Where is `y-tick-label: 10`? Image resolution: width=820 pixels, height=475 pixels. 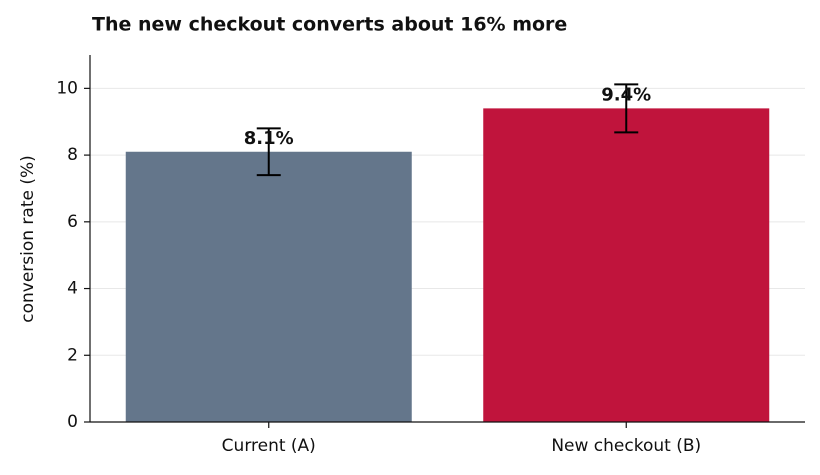
y-tick-label: 10 is located at coordinates (67, 88).